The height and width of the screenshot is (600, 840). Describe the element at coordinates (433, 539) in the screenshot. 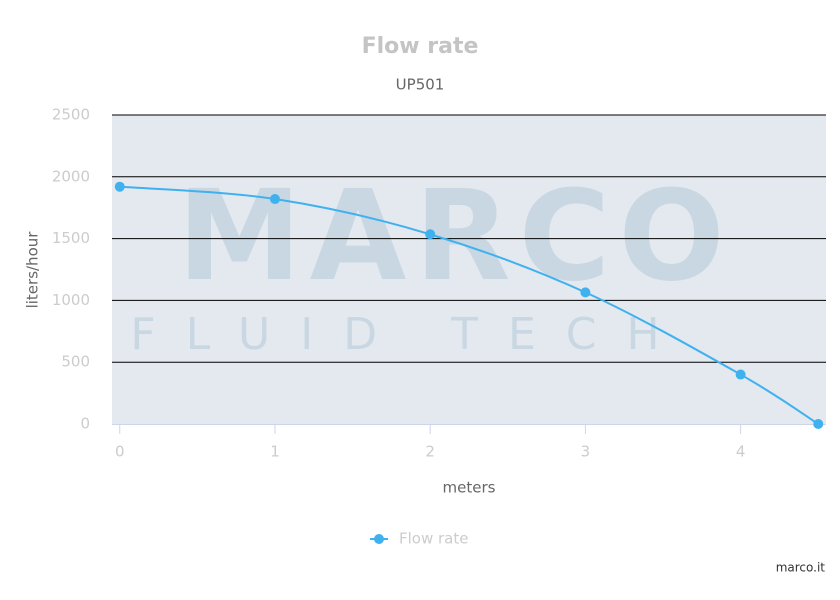

I see `legend-label: Flow rate` at that location.